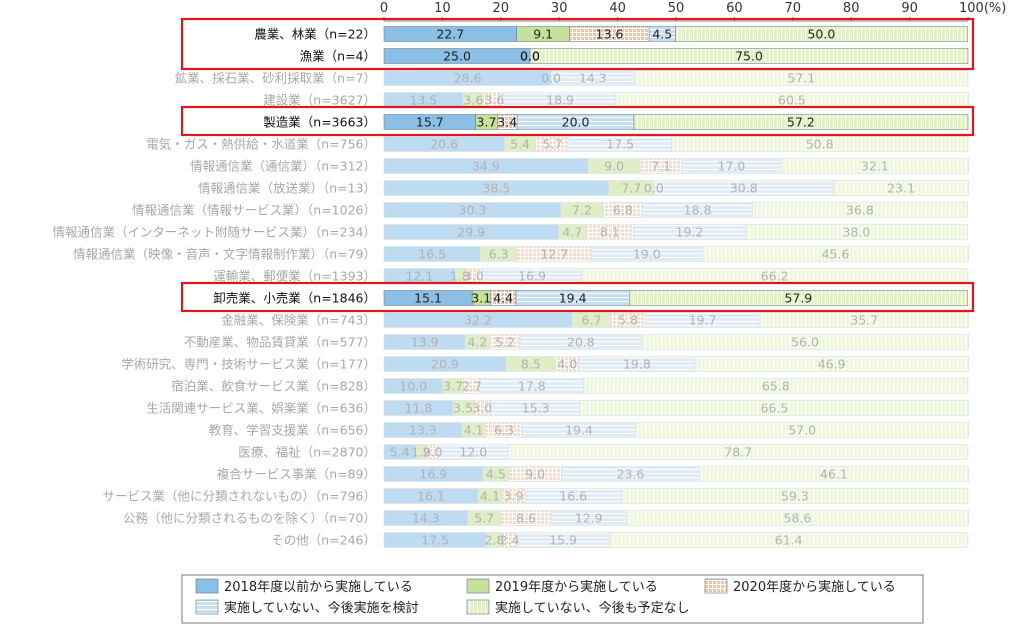 The height and width of the screenshot is (631, 1024). What do you see at coordinates (582, 210) in the screenshot?
I see `data-label: 7.2` at bounding box center [582, 210].